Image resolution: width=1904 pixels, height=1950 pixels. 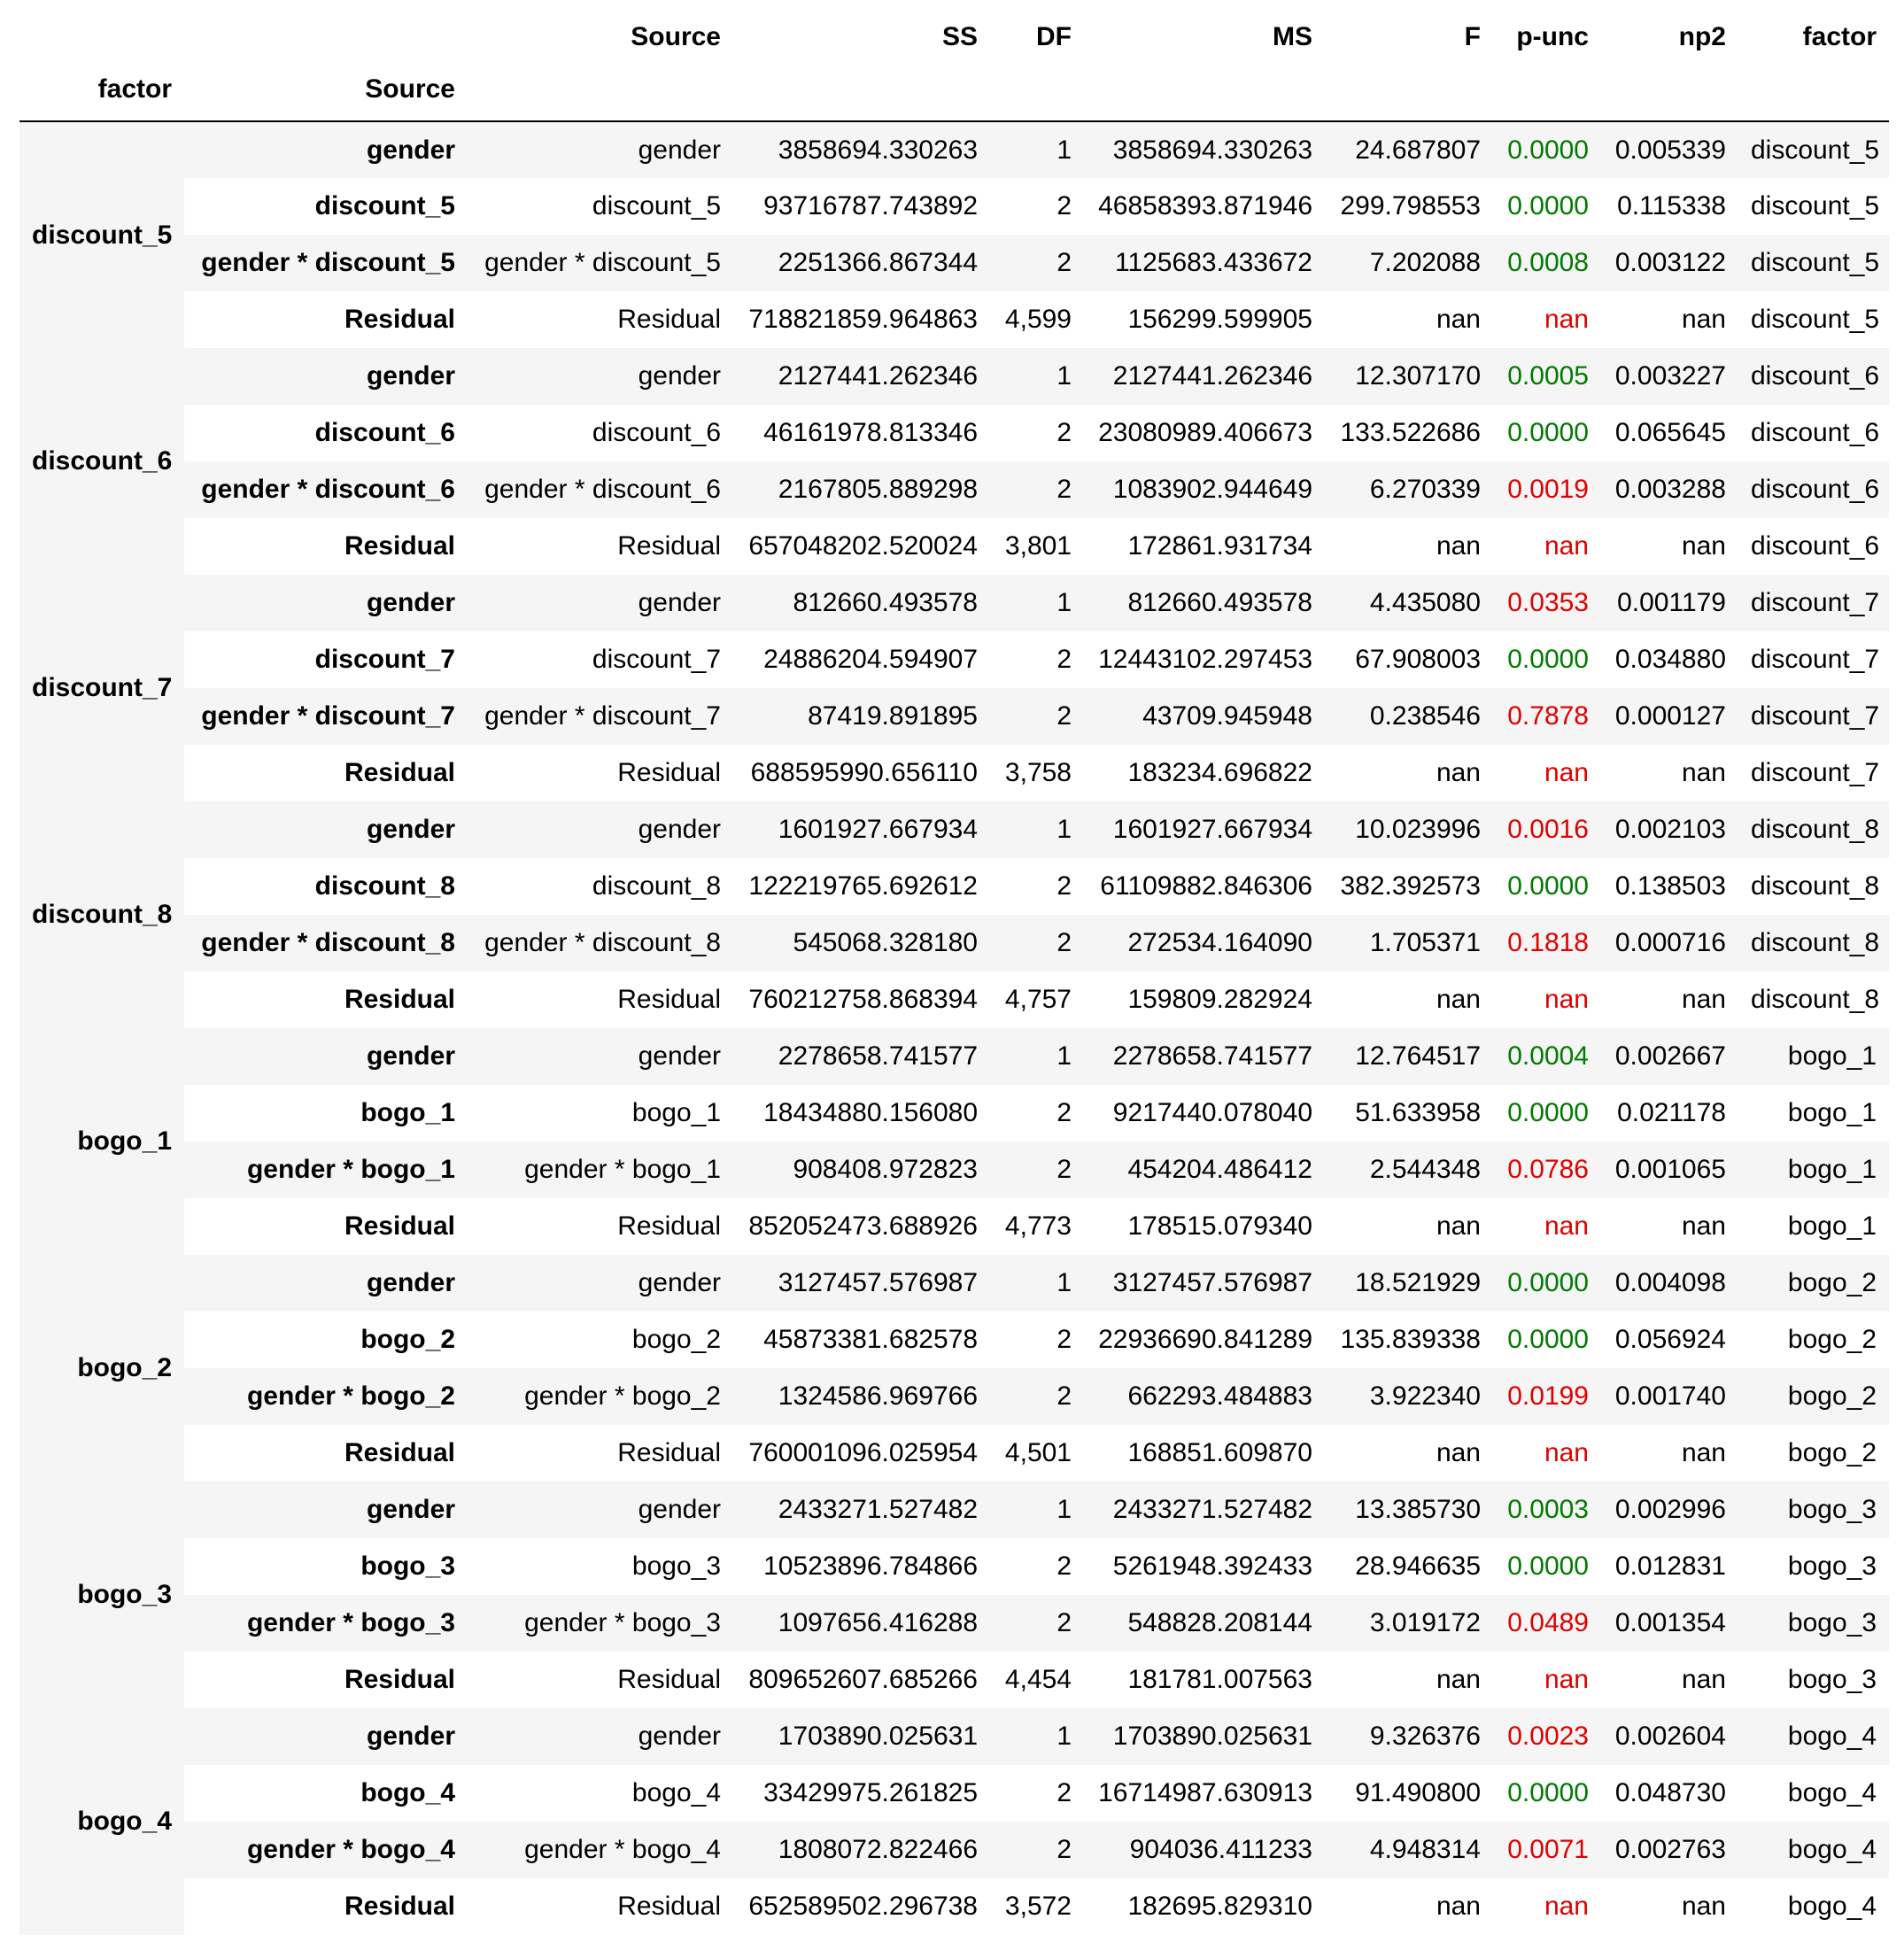 I want to click on cell-f: 133.522686, so click(x=1411, y=432).